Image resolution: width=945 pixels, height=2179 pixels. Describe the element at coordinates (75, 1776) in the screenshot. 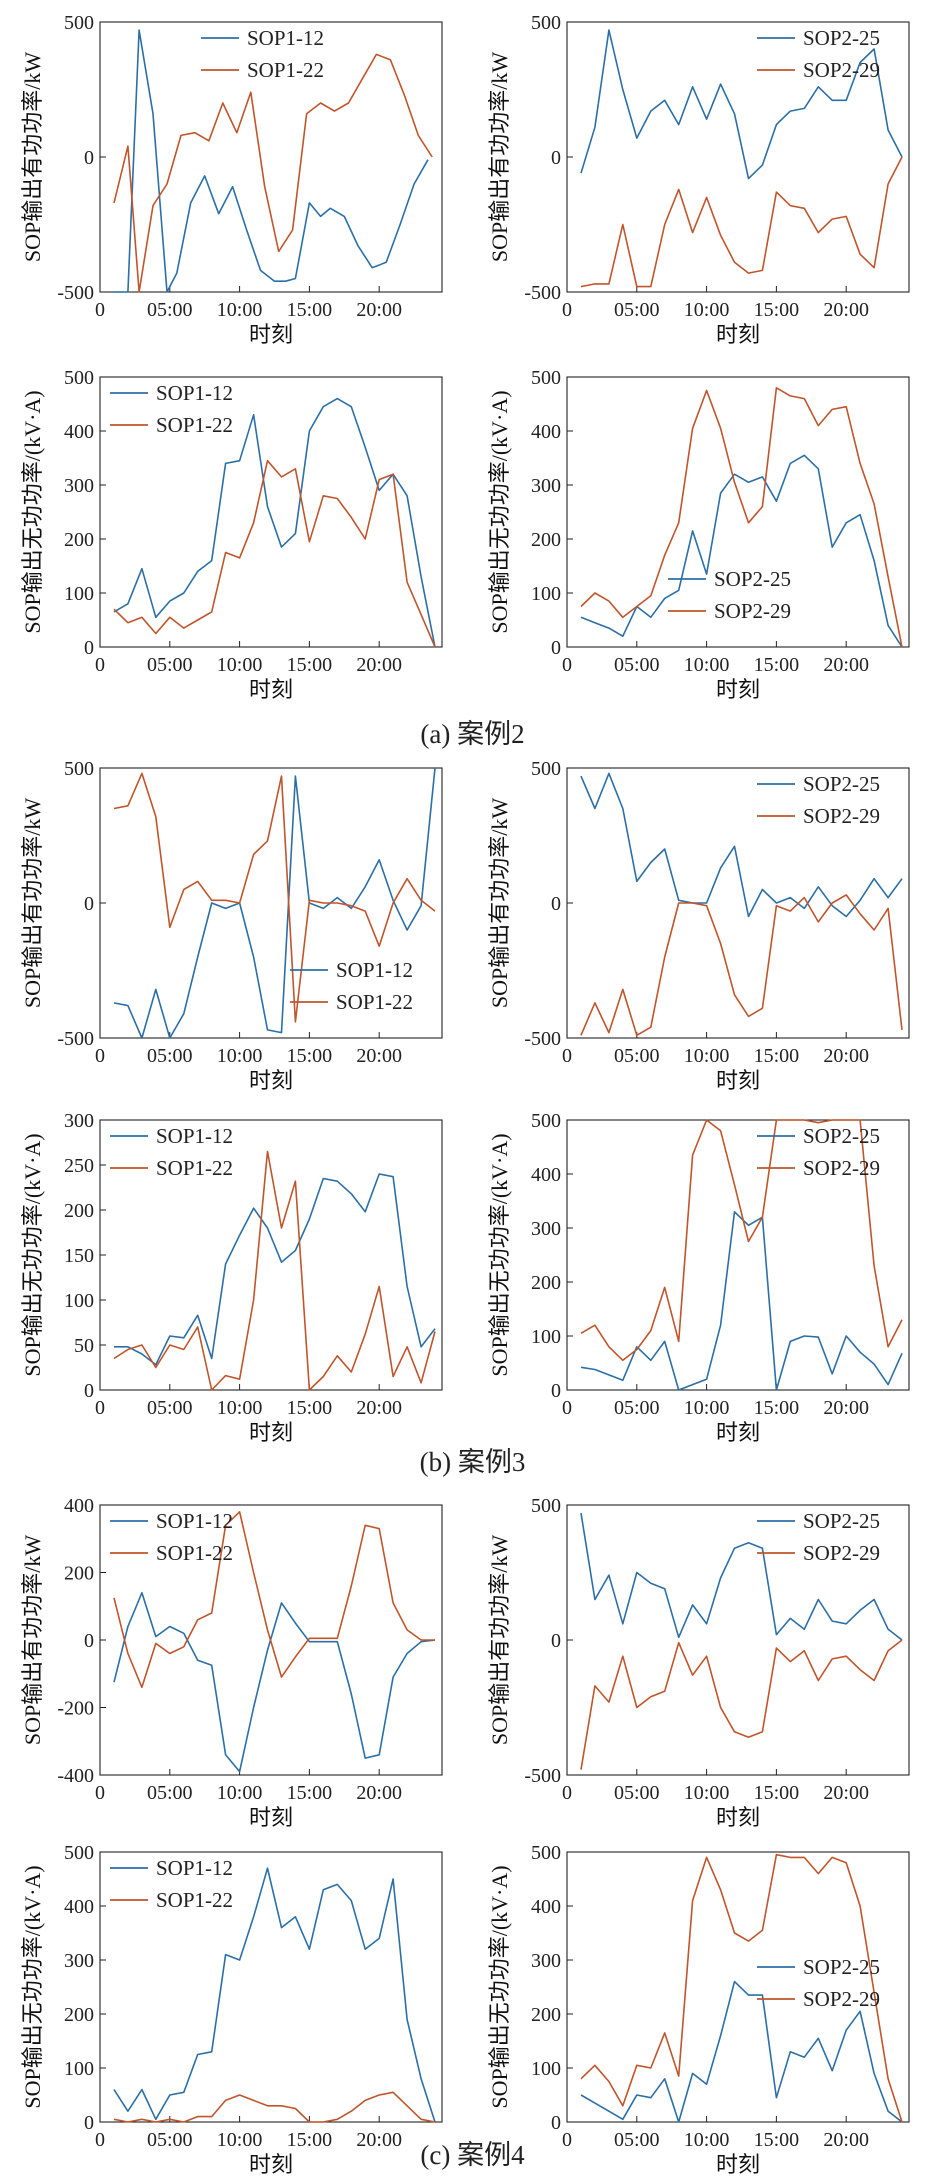

I see `y-tick-label: -400` at that location.